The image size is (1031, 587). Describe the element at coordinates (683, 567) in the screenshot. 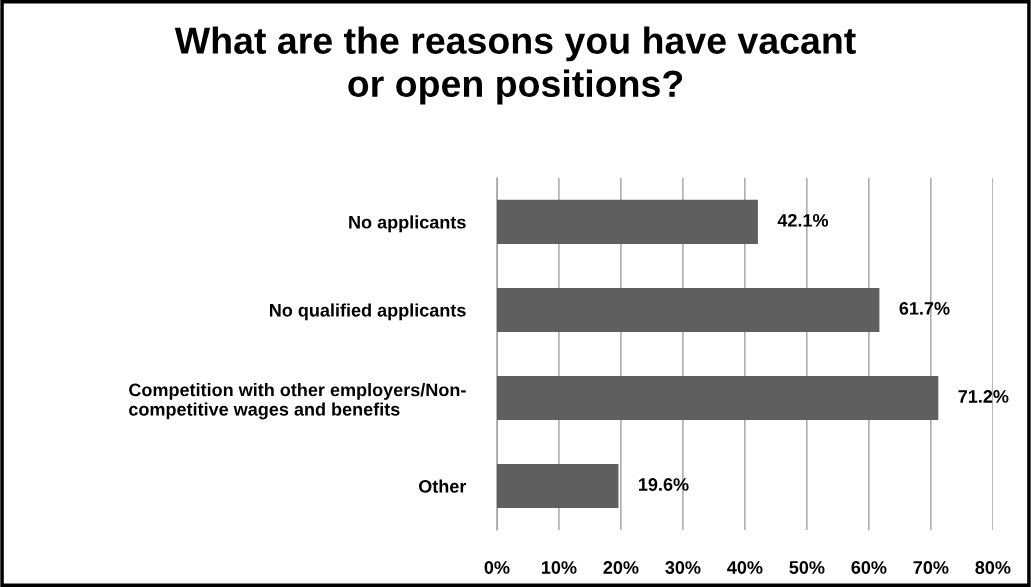

I see `x-tick-label: 30%` at that location.